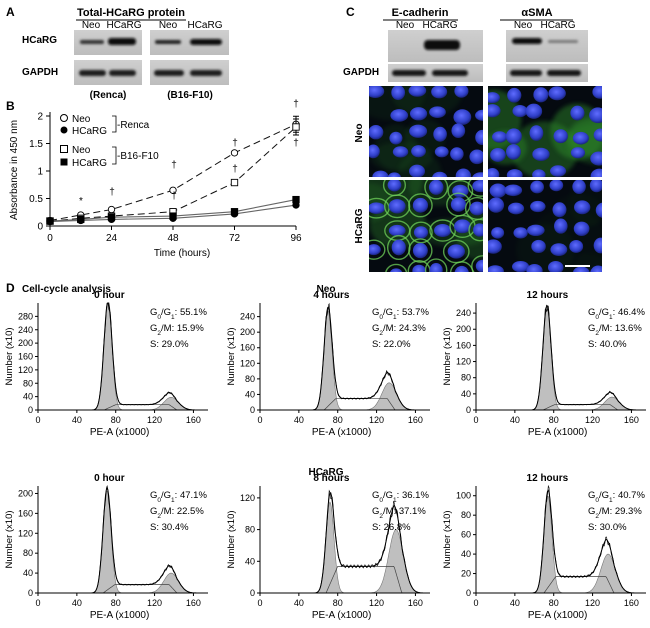  Describe the element at coordinates (426, 131) in the screenshot. I see `micrograph-field` at that location.